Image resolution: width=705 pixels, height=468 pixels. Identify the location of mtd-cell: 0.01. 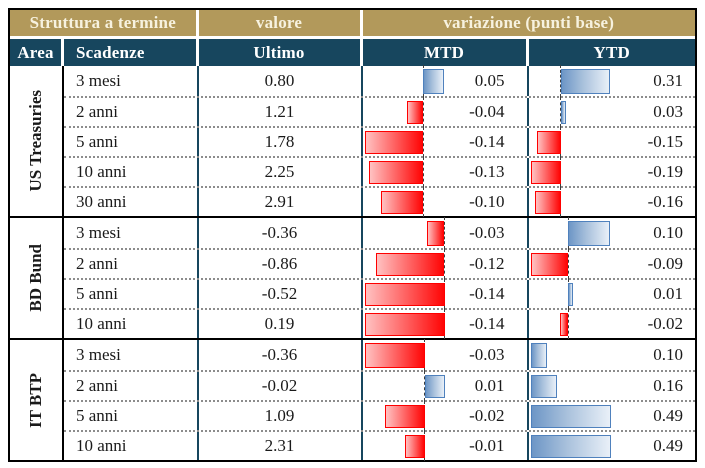
(446, 386).